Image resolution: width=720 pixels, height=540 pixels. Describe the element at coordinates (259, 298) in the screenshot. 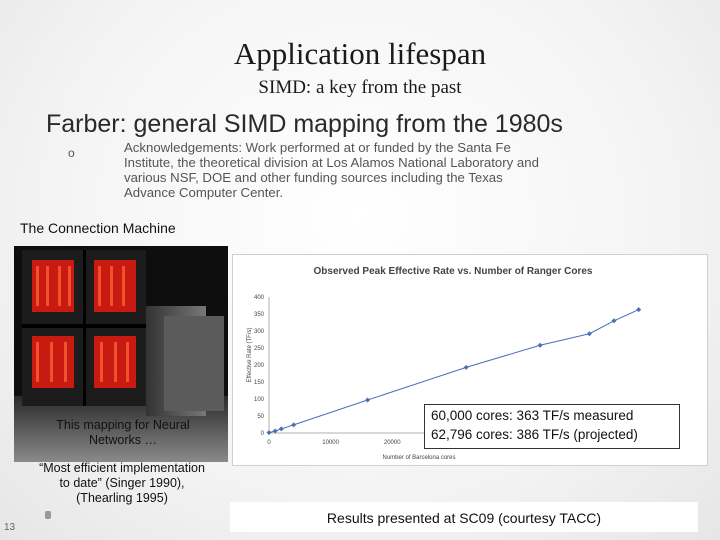

I see `y-tick-label: 400` at that location.